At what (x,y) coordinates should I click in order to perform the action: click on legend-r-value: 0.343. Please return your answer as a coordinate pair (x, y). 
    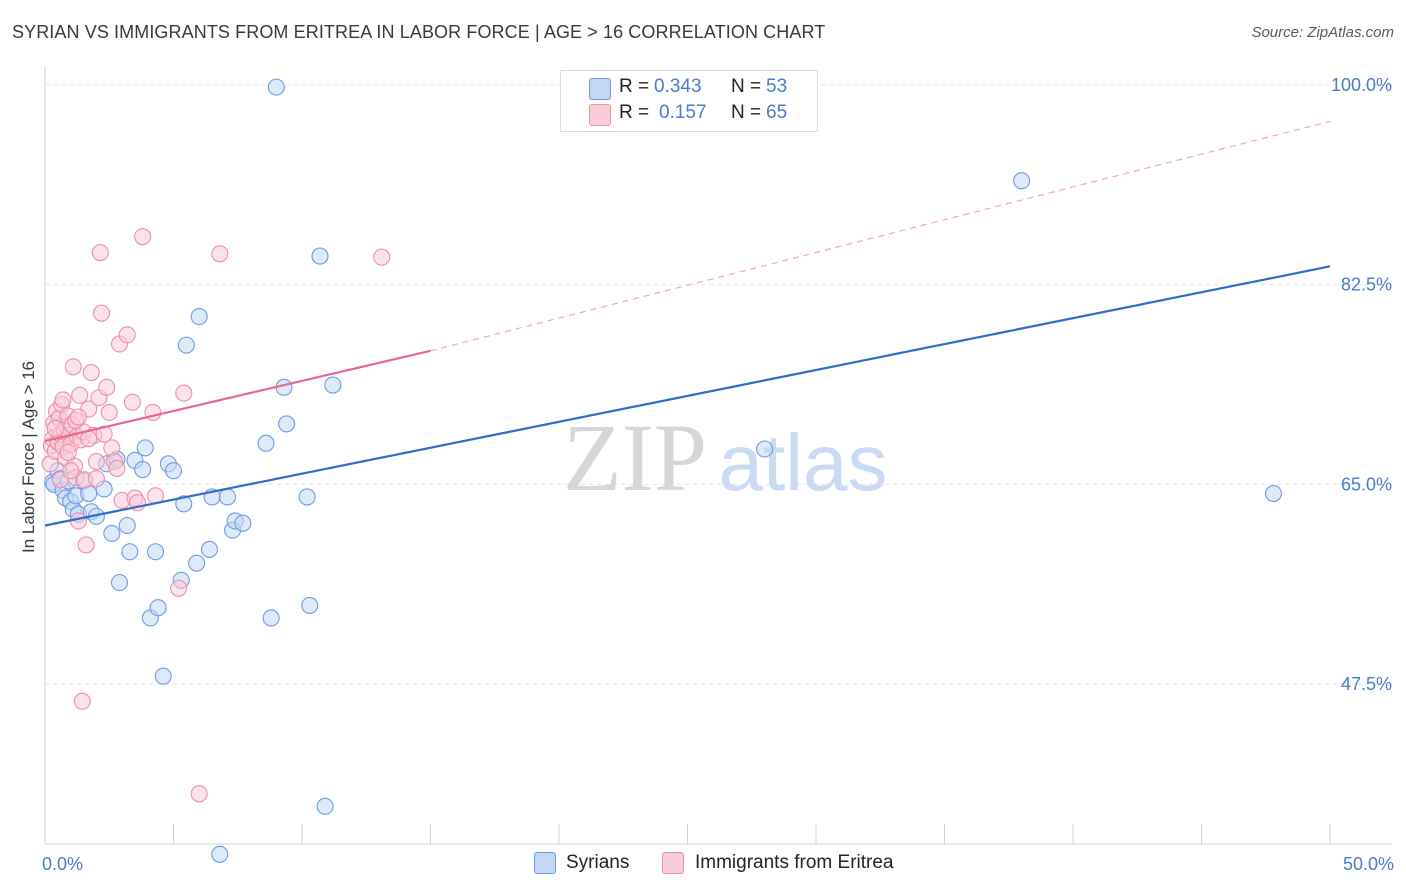
    Looking at the image, I should click on (678, 86).